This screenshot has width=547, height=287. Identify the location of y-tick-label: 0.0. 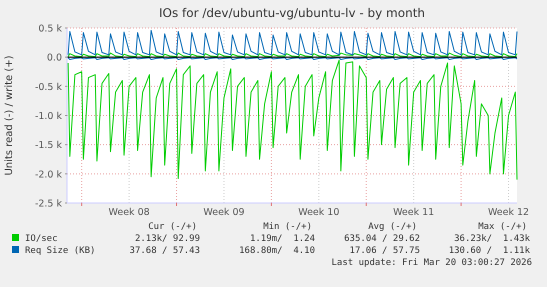
(54, 58).